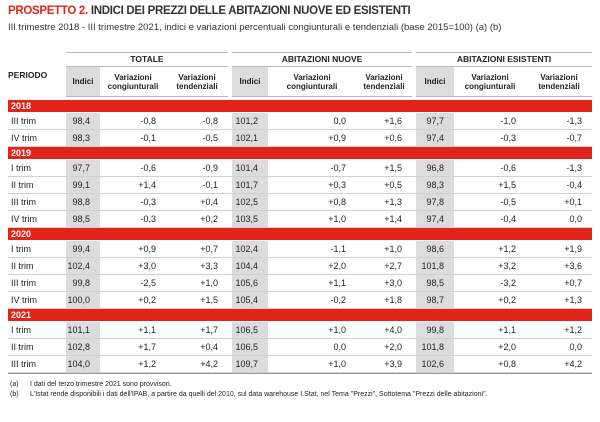  What do you see at coordinates (508, 121) in the screenshot?
I see `value-cell: -1,0` at bounding box center [508, 121].